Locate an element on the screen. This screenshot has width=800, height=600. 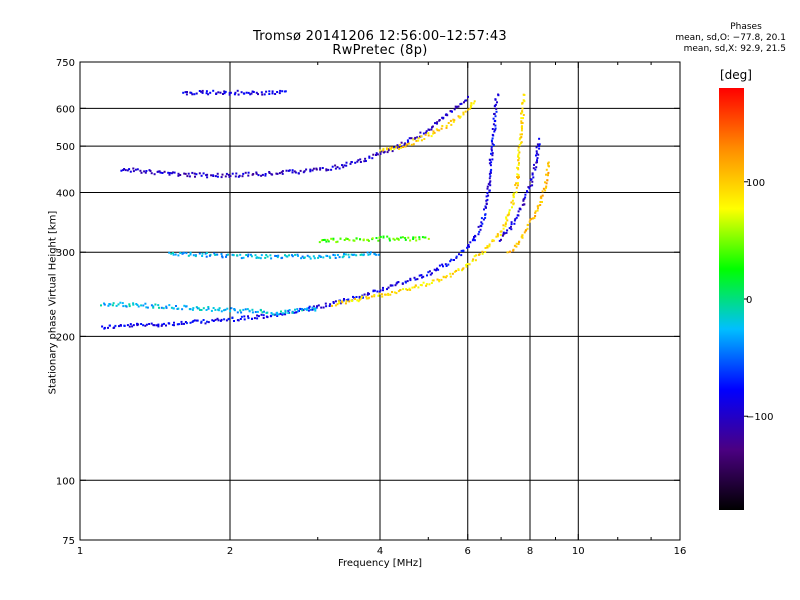
x-tick-label: 16 is located at coordinates (680, 551).